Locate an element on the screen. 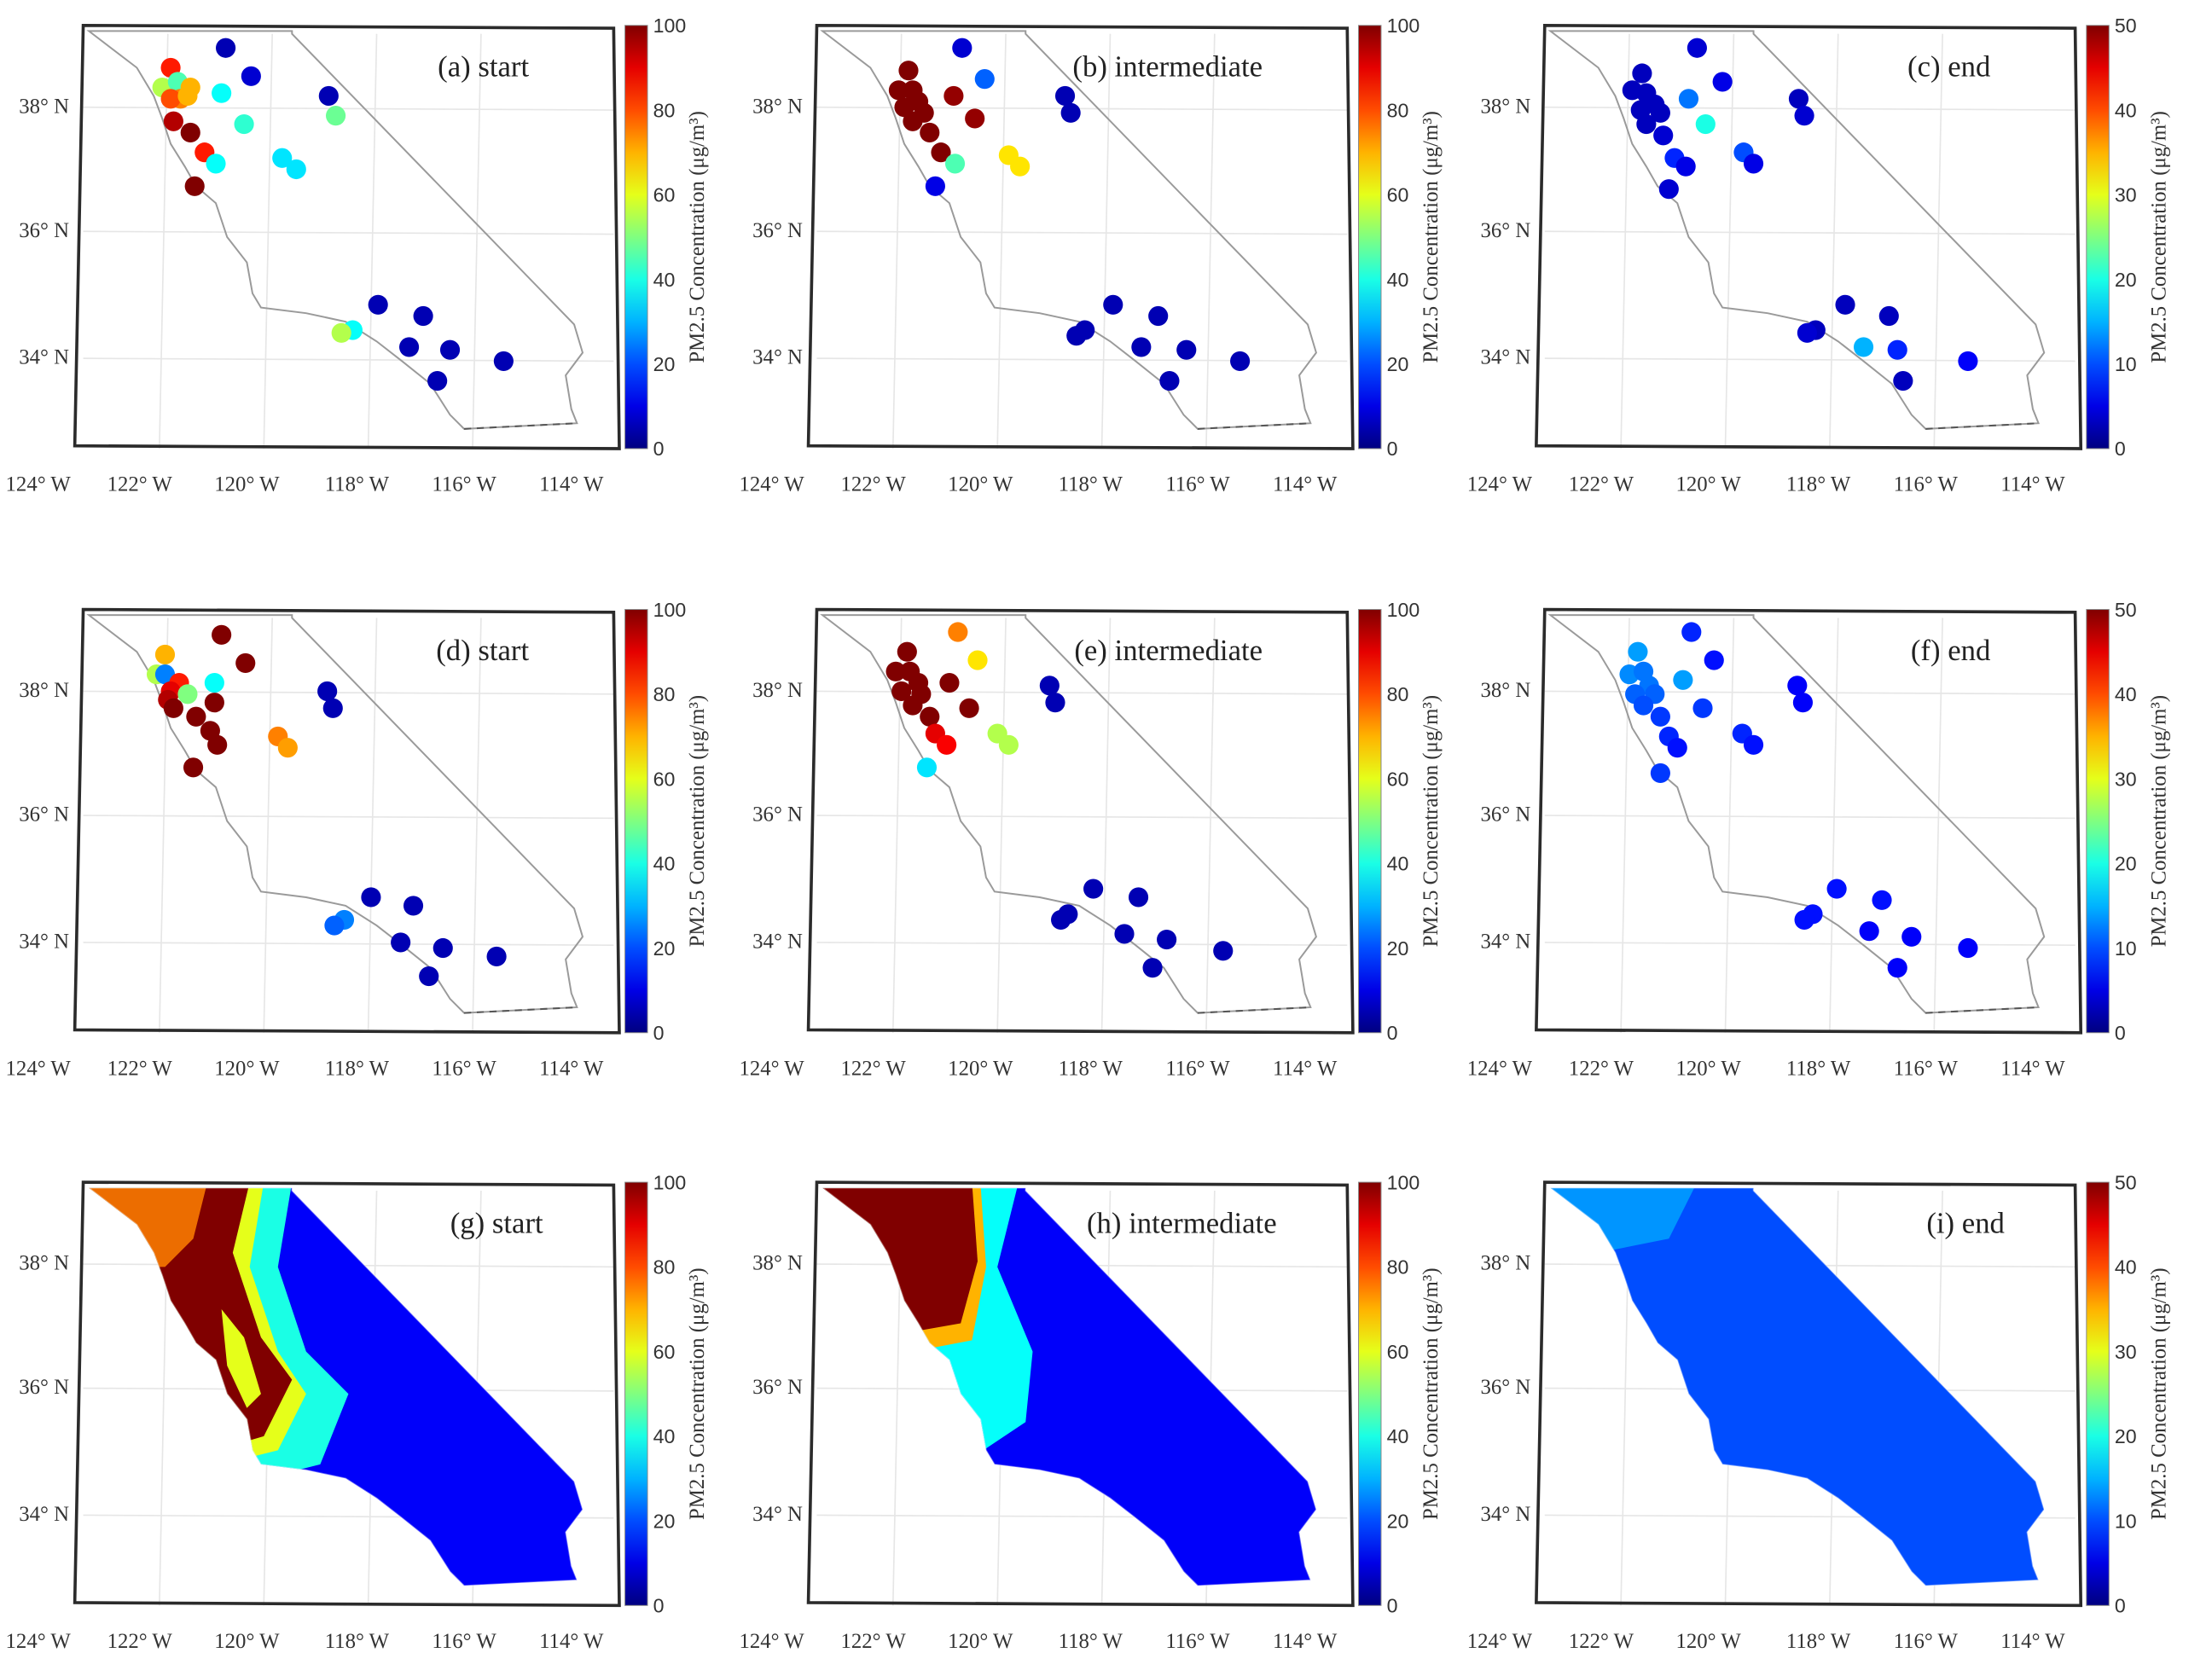 Image resolution: width=2212 pixels, height=1676 pixels. y-tick-label: 36° N is located at coordinates (44, 1387).